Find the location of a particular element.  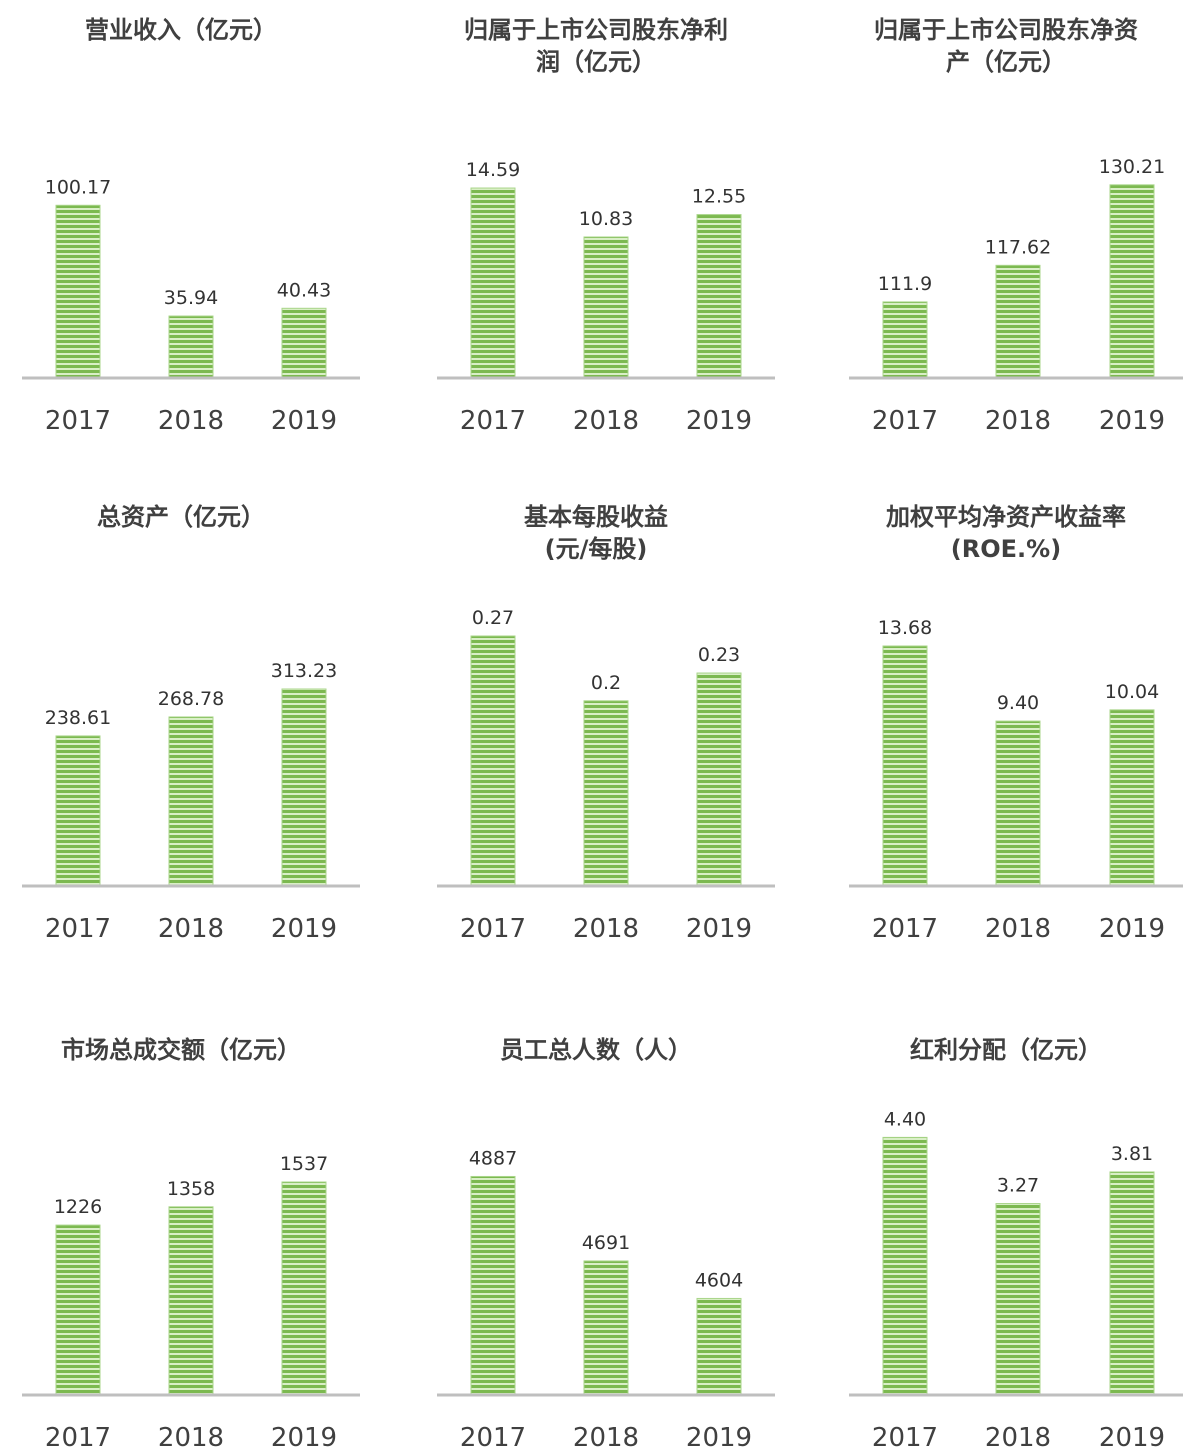

chart-title: 产（亿元） is located at coordinates (1006, 62).